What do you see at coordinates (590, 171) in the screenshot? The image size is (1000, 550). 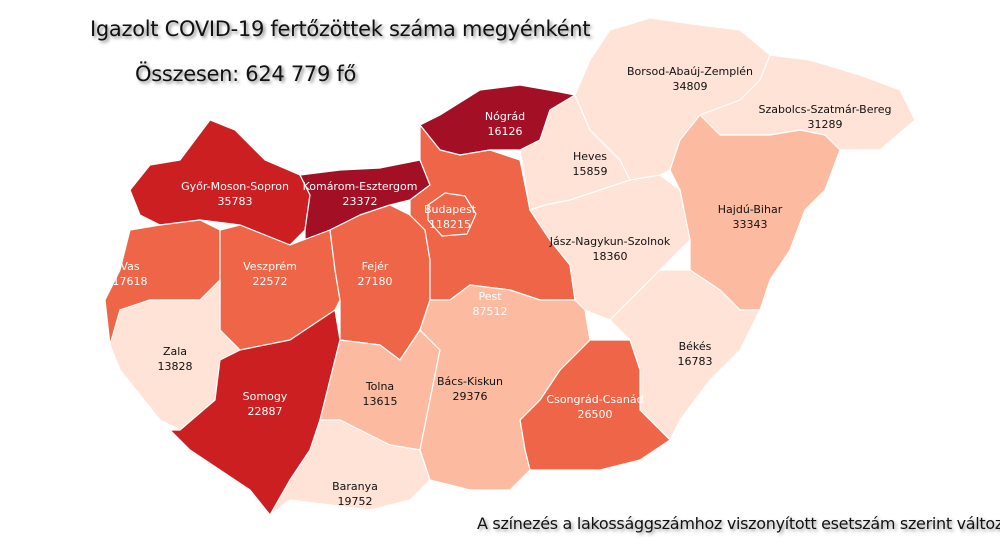 I see `county-cases-heves: 15859` at bounding box center [590, 171].